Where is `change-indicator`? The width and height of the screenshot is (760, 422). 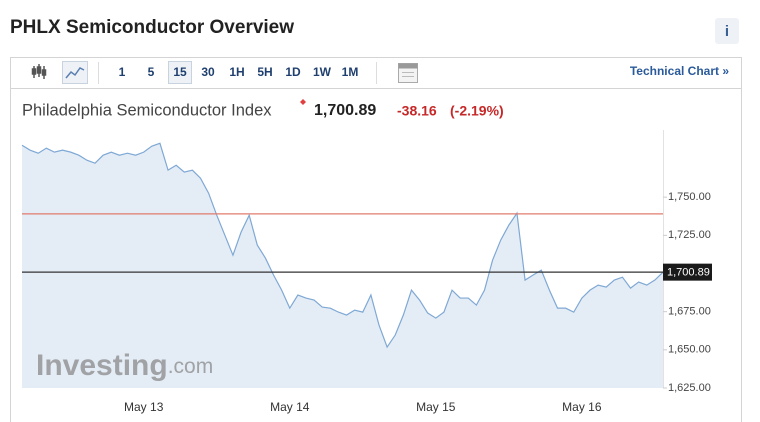
change-indicator is located at coordinates (303, 102).